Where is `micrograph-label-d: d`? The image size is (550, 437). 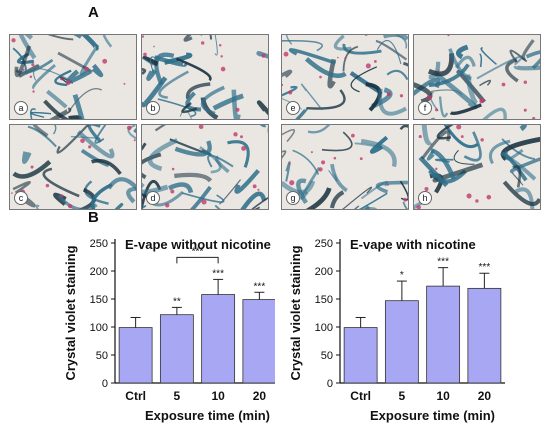 micrograph-label-d: d is located at coordinates (153, 198).